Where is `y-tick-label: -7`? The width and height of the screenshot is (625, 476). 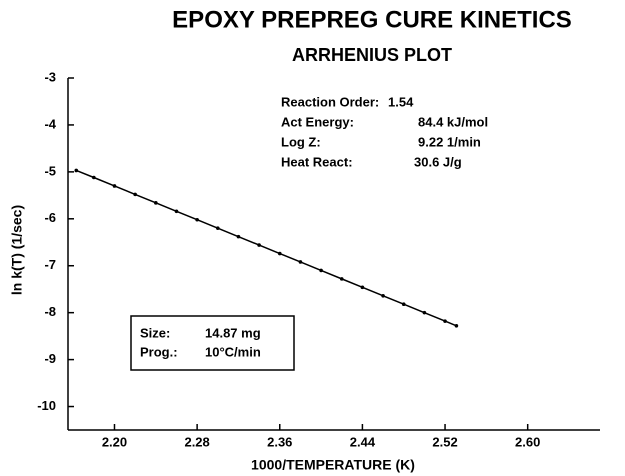 y-tick-label: -7 is located at coordinates (50, 264).